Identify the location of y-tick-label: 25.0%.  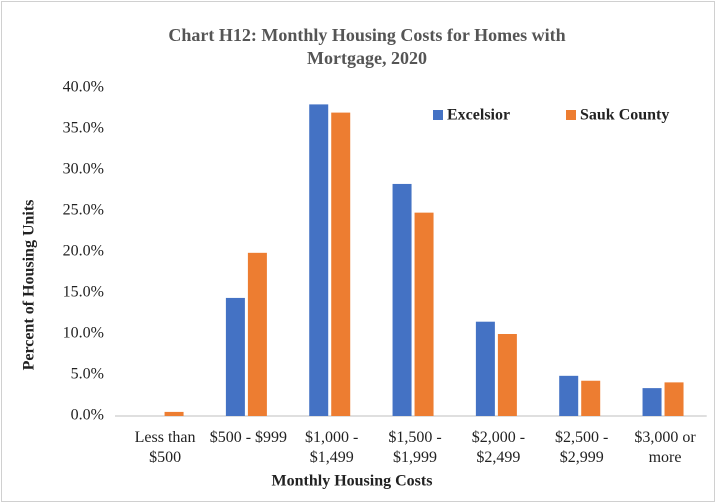
(83, 210).